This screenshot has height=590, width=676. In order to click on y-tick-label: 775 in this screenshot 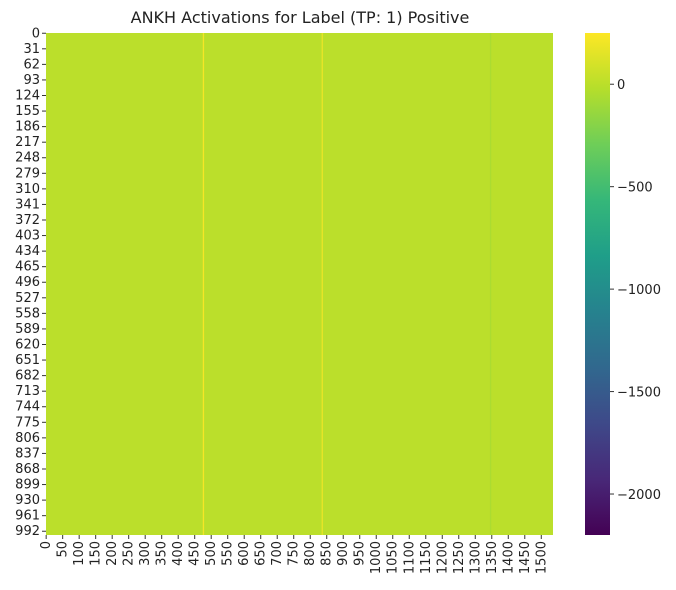, I will do `click(27, 422)`.